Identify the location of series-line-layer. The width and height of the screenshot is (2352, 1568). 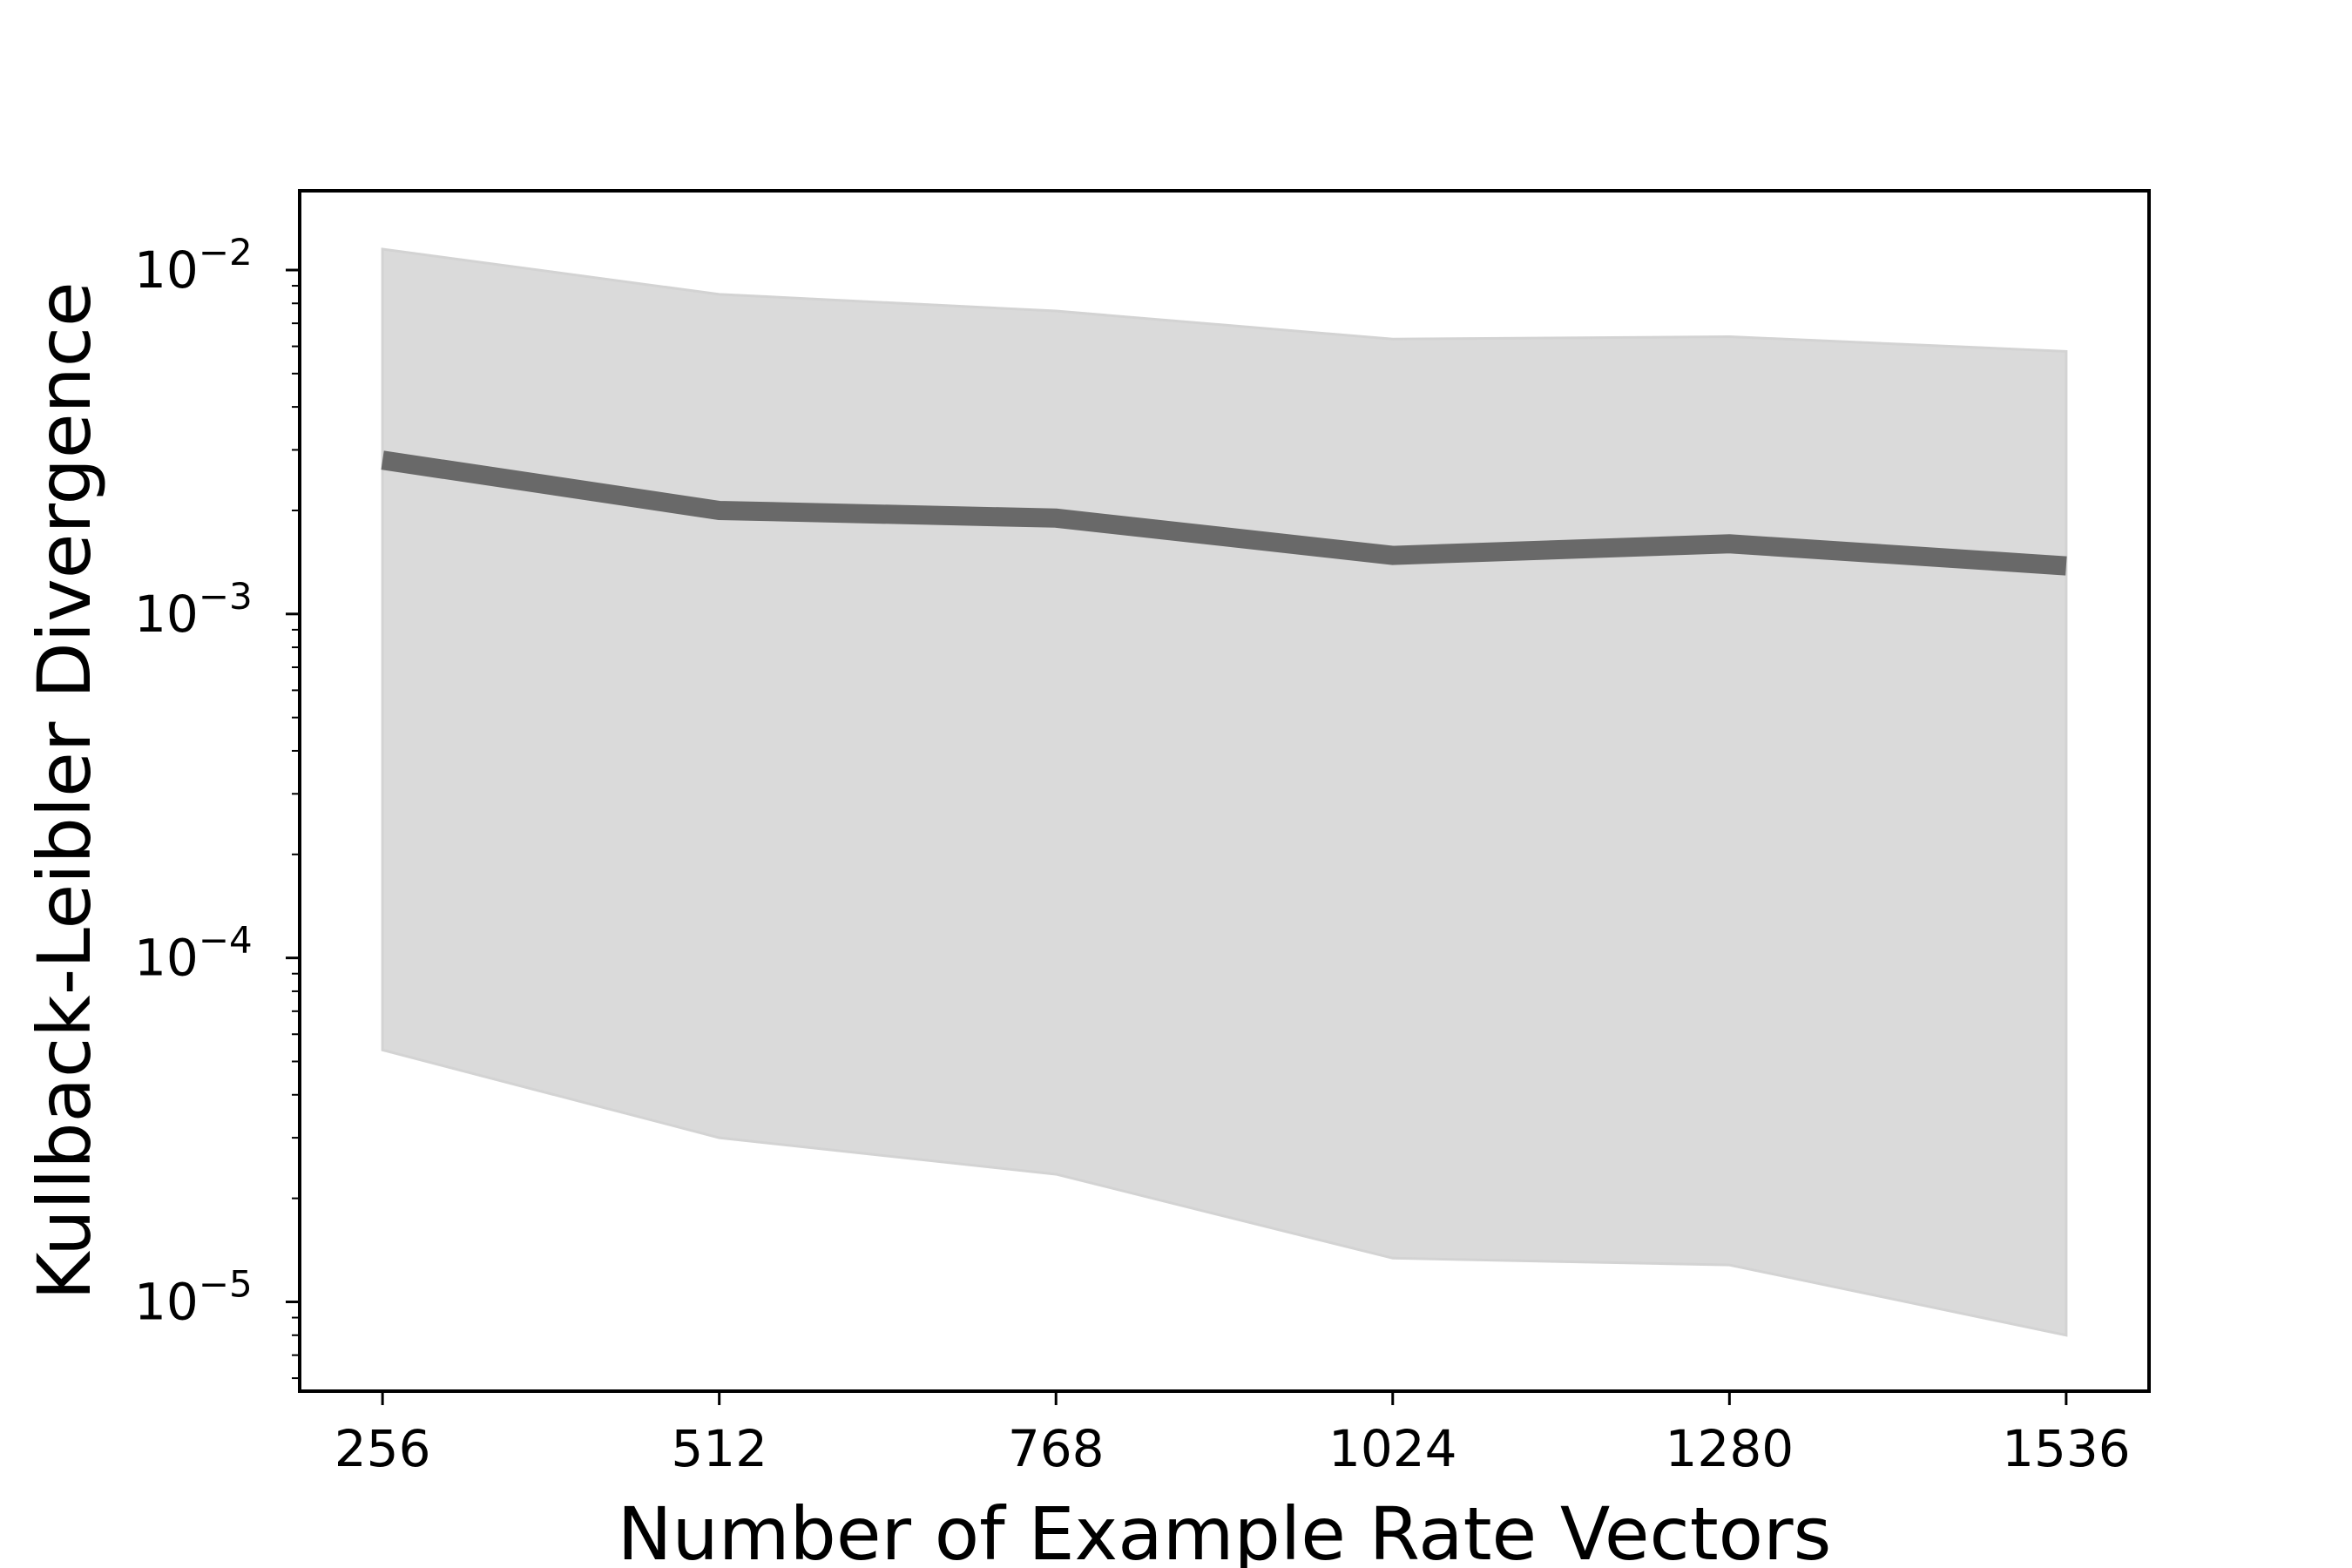
(1224, 513).